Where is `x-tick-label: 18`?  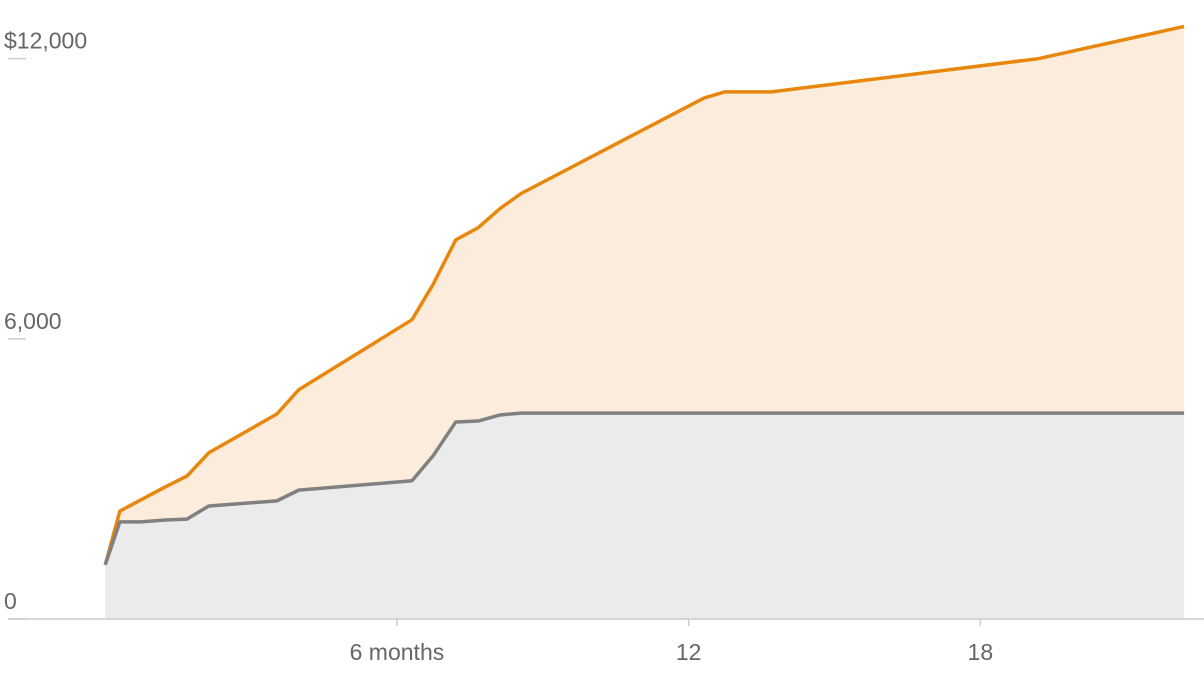
x-tick-label: 18 is located at coordinates (981, 652).